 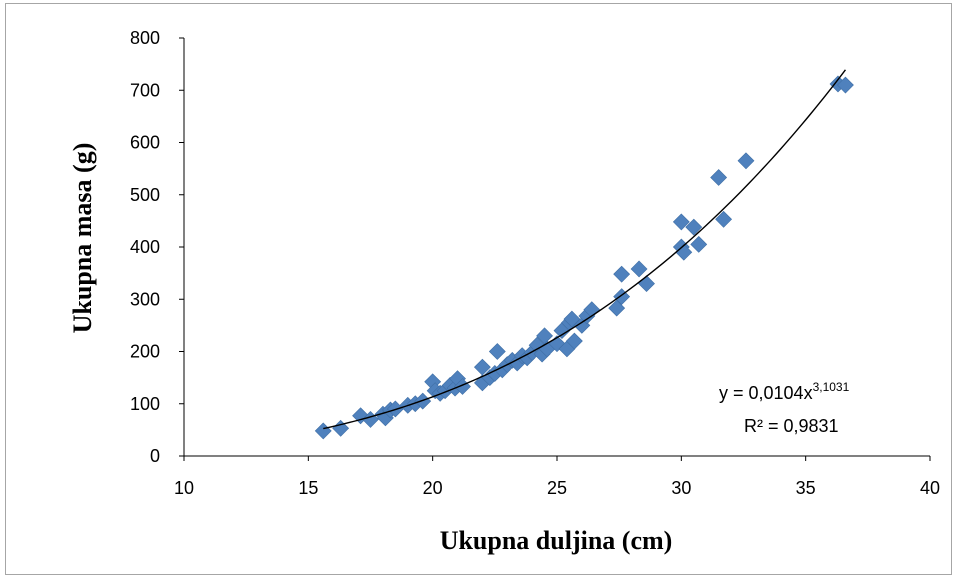 I want to click on x-tick-label: 30, so click(x=681, y=488).